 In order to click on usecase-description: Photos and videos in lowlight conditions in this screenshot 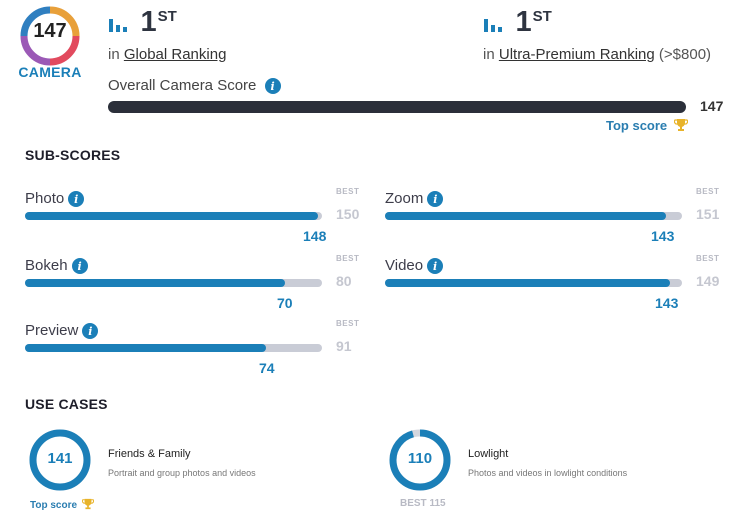, I will do `click(548, 473)`.